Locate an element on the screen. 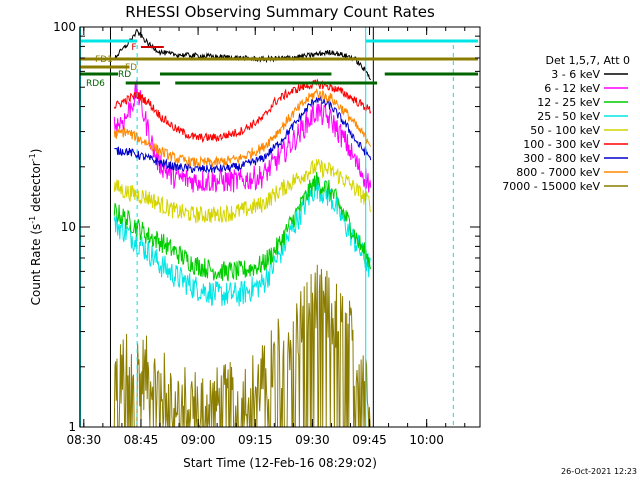 The image size is (640, 480). legend-entry-label: 12 - 25 keV is located at coordinates (568, 102).